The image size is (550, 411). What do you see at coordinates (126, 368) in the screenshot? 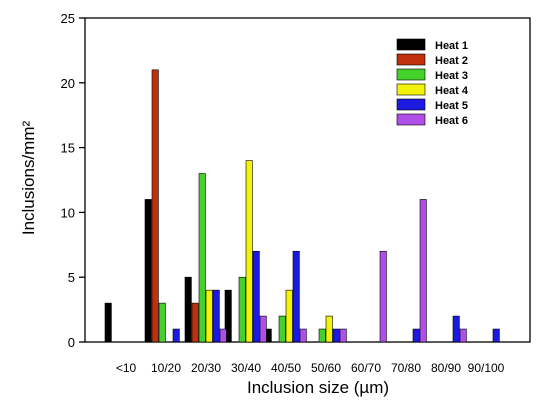
I see `x-tick-label: <10` at bounding box center [126, 368].